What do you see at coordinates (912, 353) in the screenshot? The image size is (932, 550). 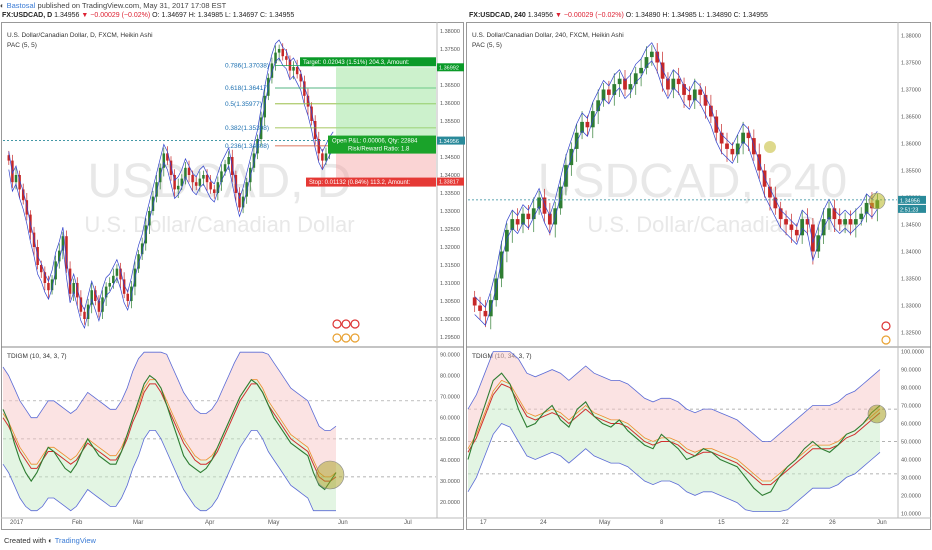 I see `right-osc-ytick: 100.0000` at bounding box center [912, 353].